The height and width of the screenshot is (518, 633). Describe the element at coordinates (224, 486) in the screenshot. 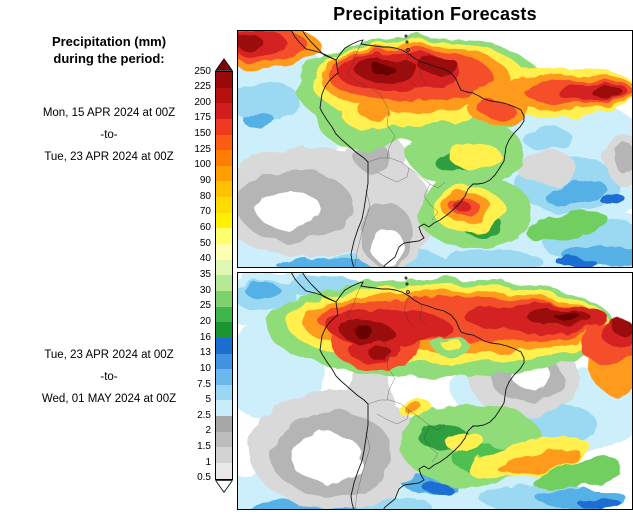

I see `colorbar-arrow-bottom-icon` at that location.